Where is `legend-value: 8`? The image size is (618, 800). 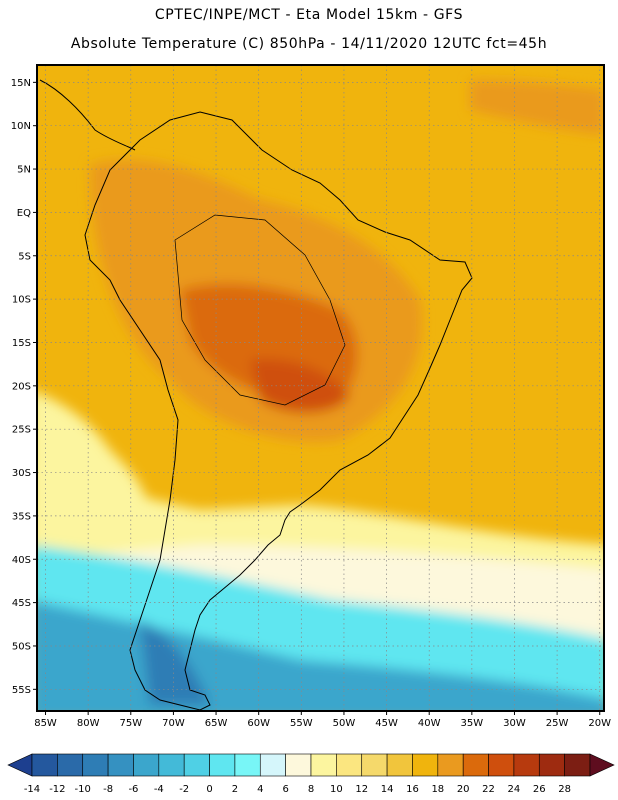
legend-value: 8 is located at coordinates (311, 789).